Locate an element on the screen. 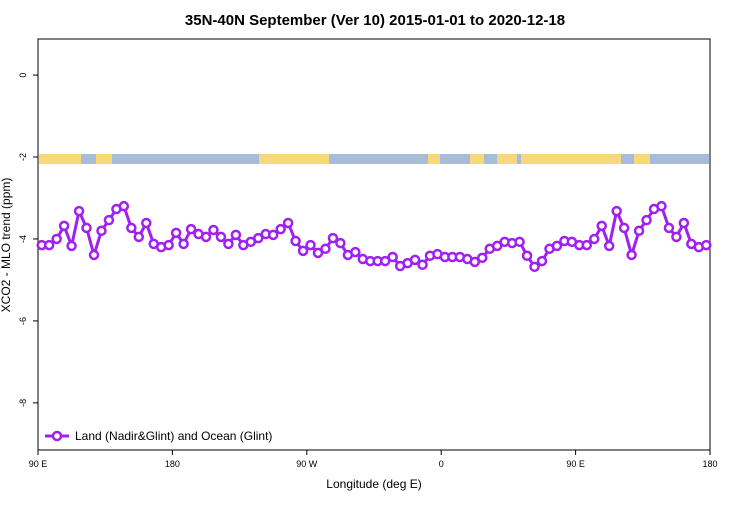 The height and width of the screenshot is (505, 750). land-ocean-strip is located at coordinates (374, 159).